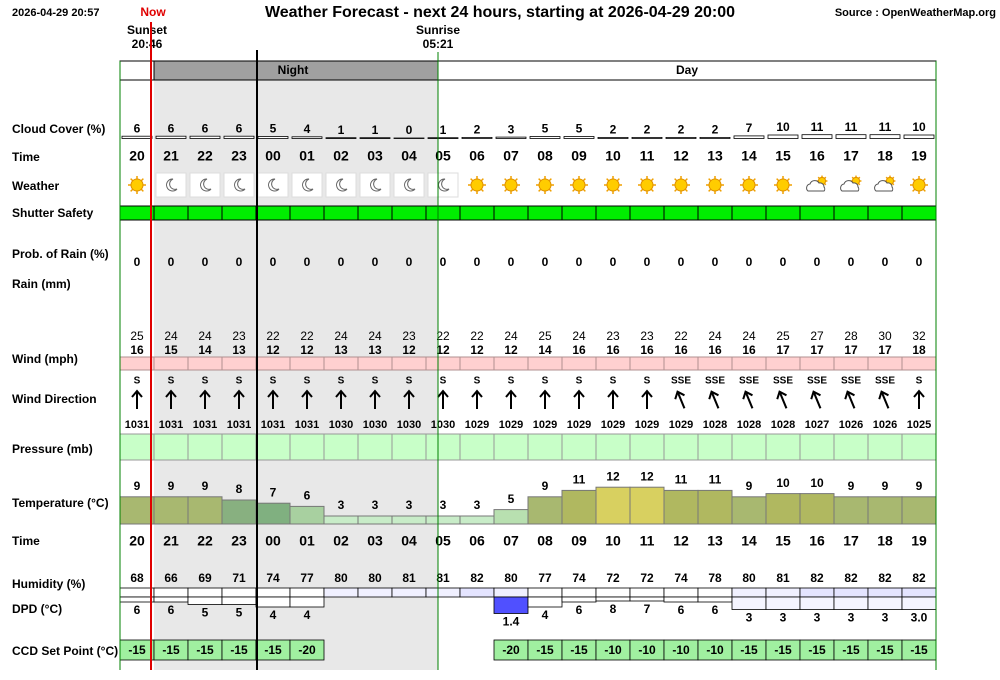  What do you see at coordinates (443, 541) in the screenshot?
I see `hour: 05` at bounding box center [443, 541].